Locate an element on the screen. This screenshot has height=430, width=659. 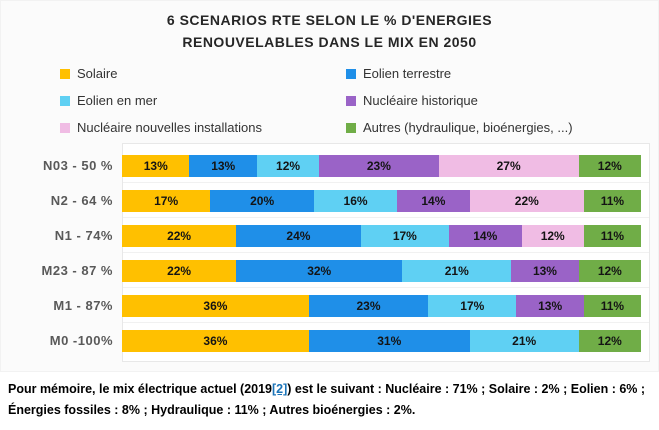
bar-segment: 31% is located at coordinates (389, 340).